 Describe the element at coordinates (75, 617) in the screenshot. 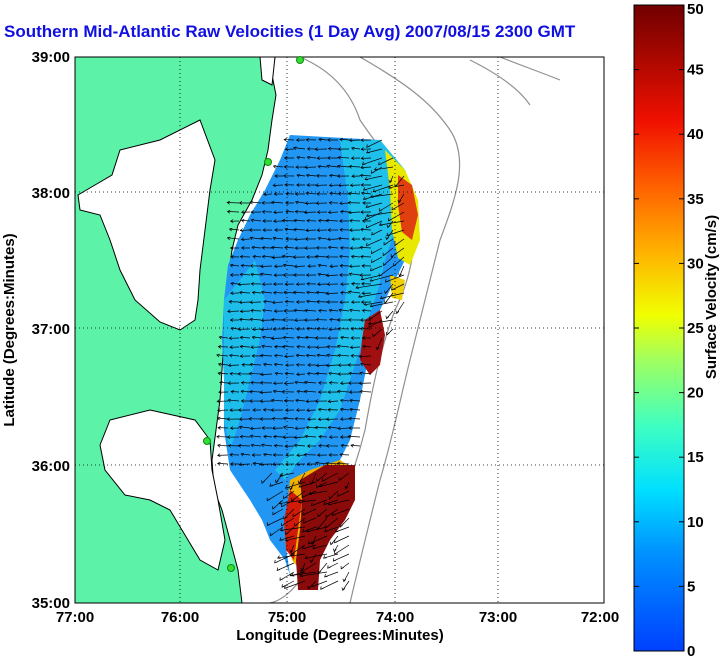

I see `x-tick-label: 77:00` at that location.